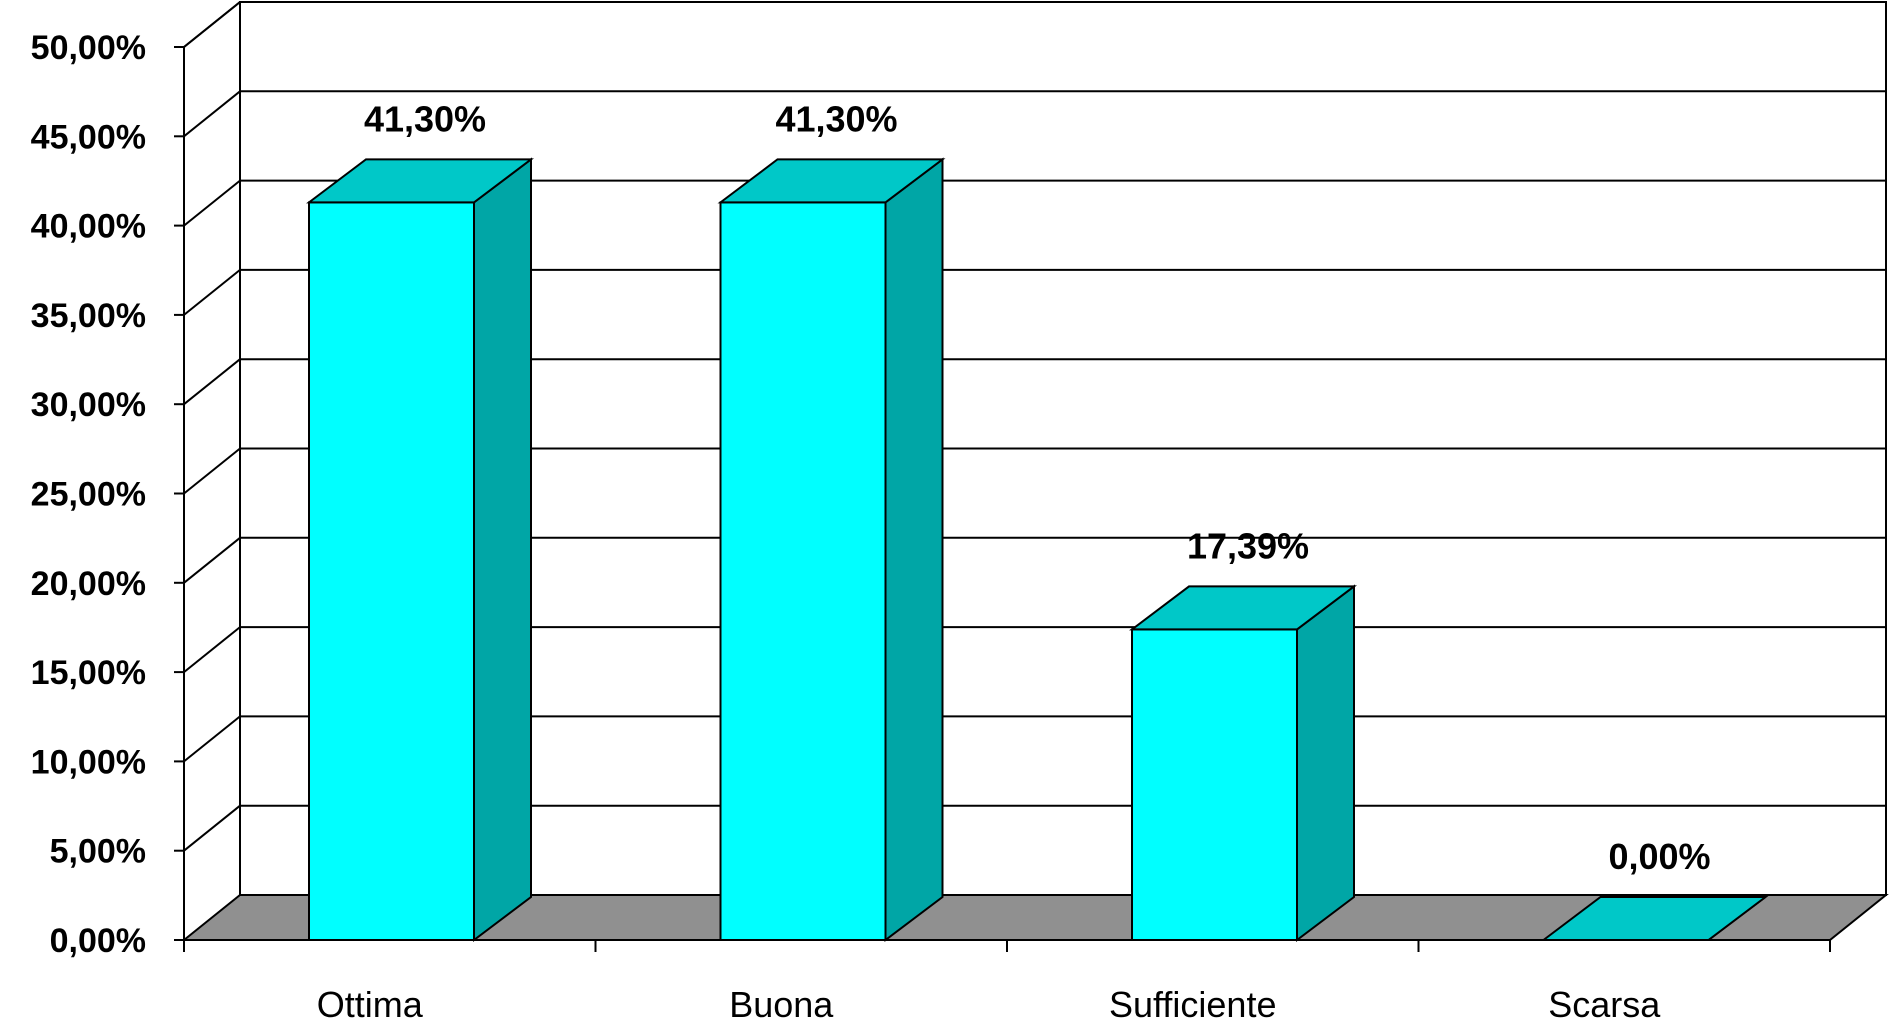  What do you see at coordinates (1192, 1002) in the screenshot?
I see `category-label-sufficiente: Sufficiente` at bounding box center [1192, 1002].